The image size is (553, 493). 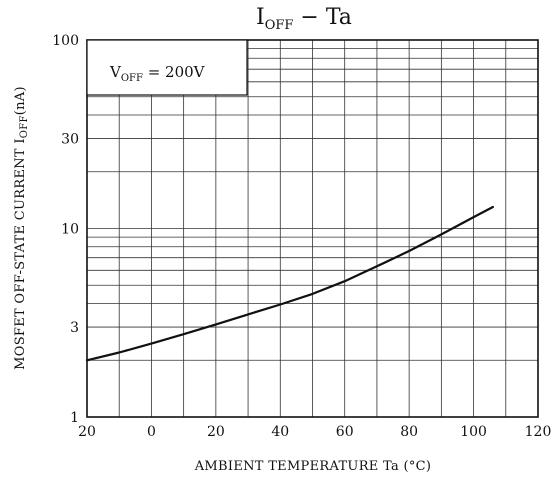 I want to click on x-axis-label: AMBIENT TEMPERATURE Ta (°C), so click(x=313, y=466).